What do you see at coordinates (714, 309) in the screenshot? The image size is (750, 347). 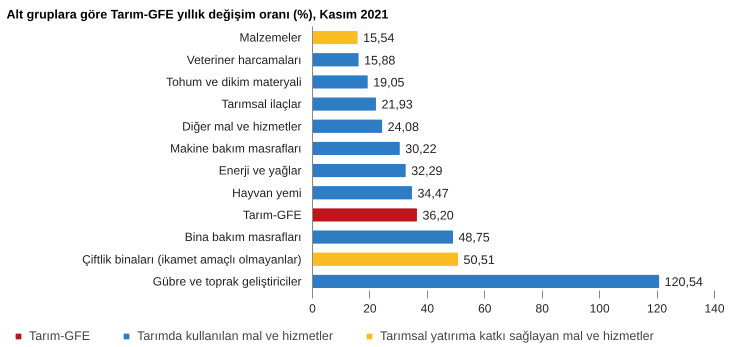 I see `x-tick-label: 140` at bounding box center [714, 309].